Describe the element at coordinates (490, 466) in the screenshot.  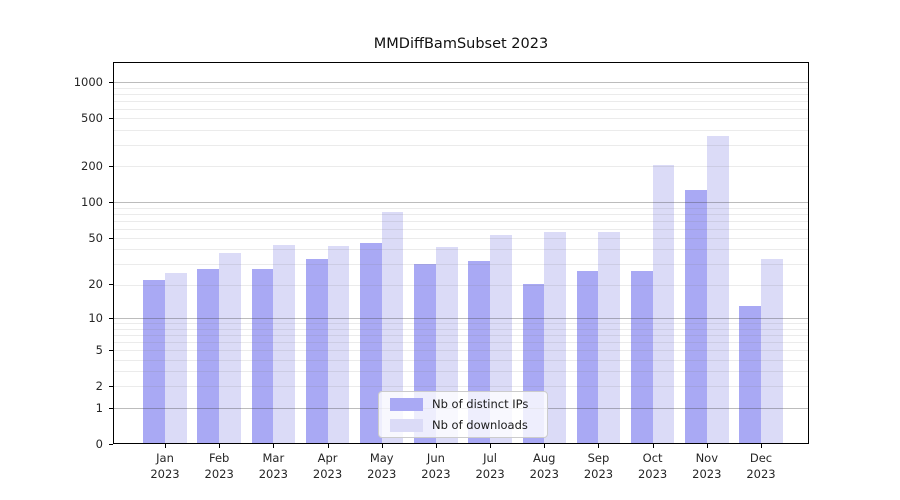
I see `x-tick-label: Jul 2023` at that location.